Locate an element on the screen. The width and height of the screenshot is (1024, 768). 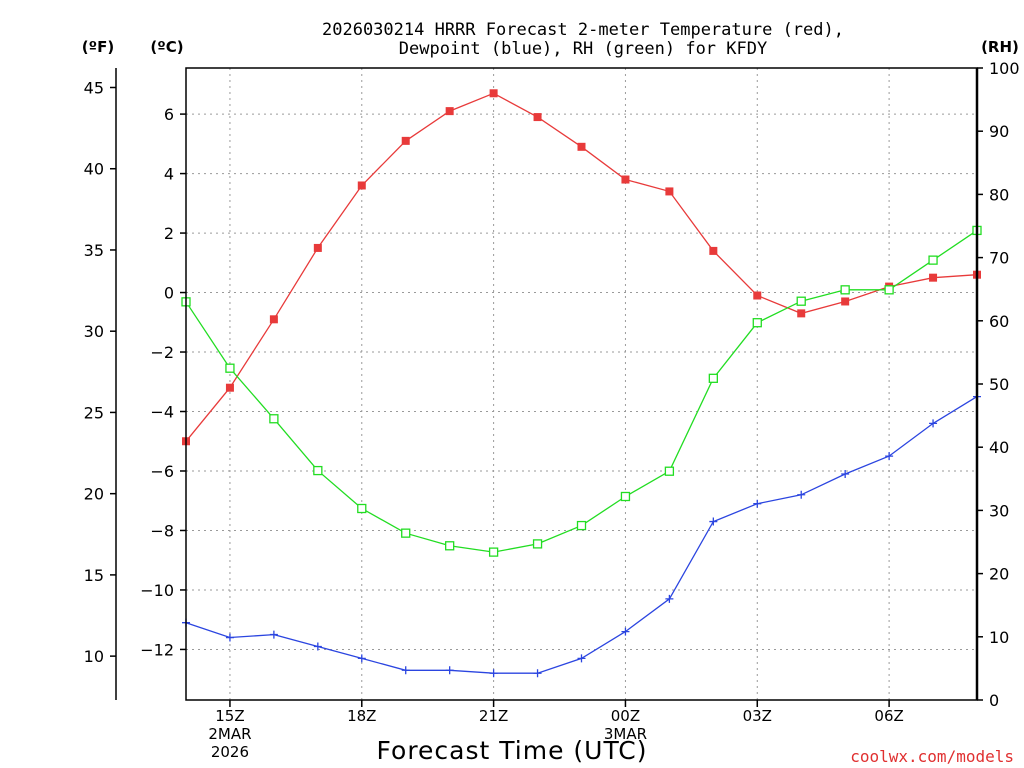
x-tick-label: 00Z is located at coordinates (625, 716).